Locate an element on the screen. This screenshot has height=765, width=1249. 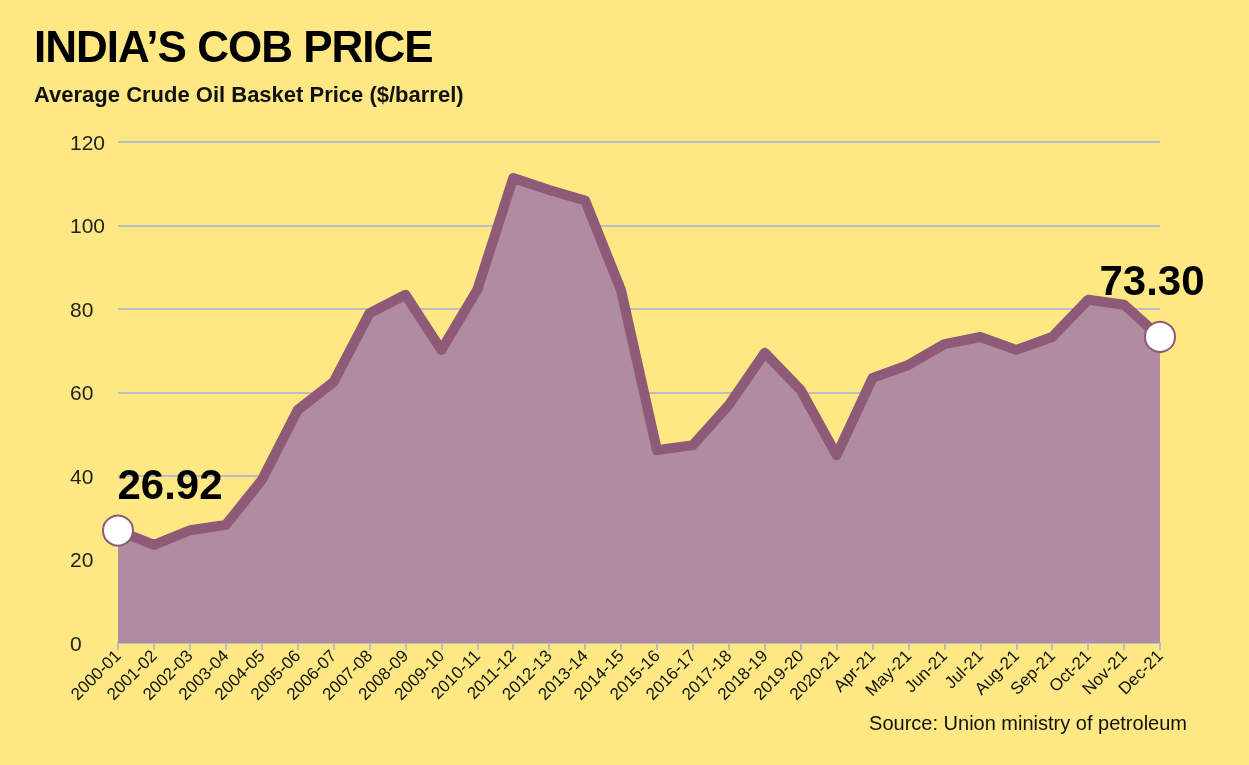
source-note: Source: Union ministry of petroleum is located at coordinates (1028, 723).